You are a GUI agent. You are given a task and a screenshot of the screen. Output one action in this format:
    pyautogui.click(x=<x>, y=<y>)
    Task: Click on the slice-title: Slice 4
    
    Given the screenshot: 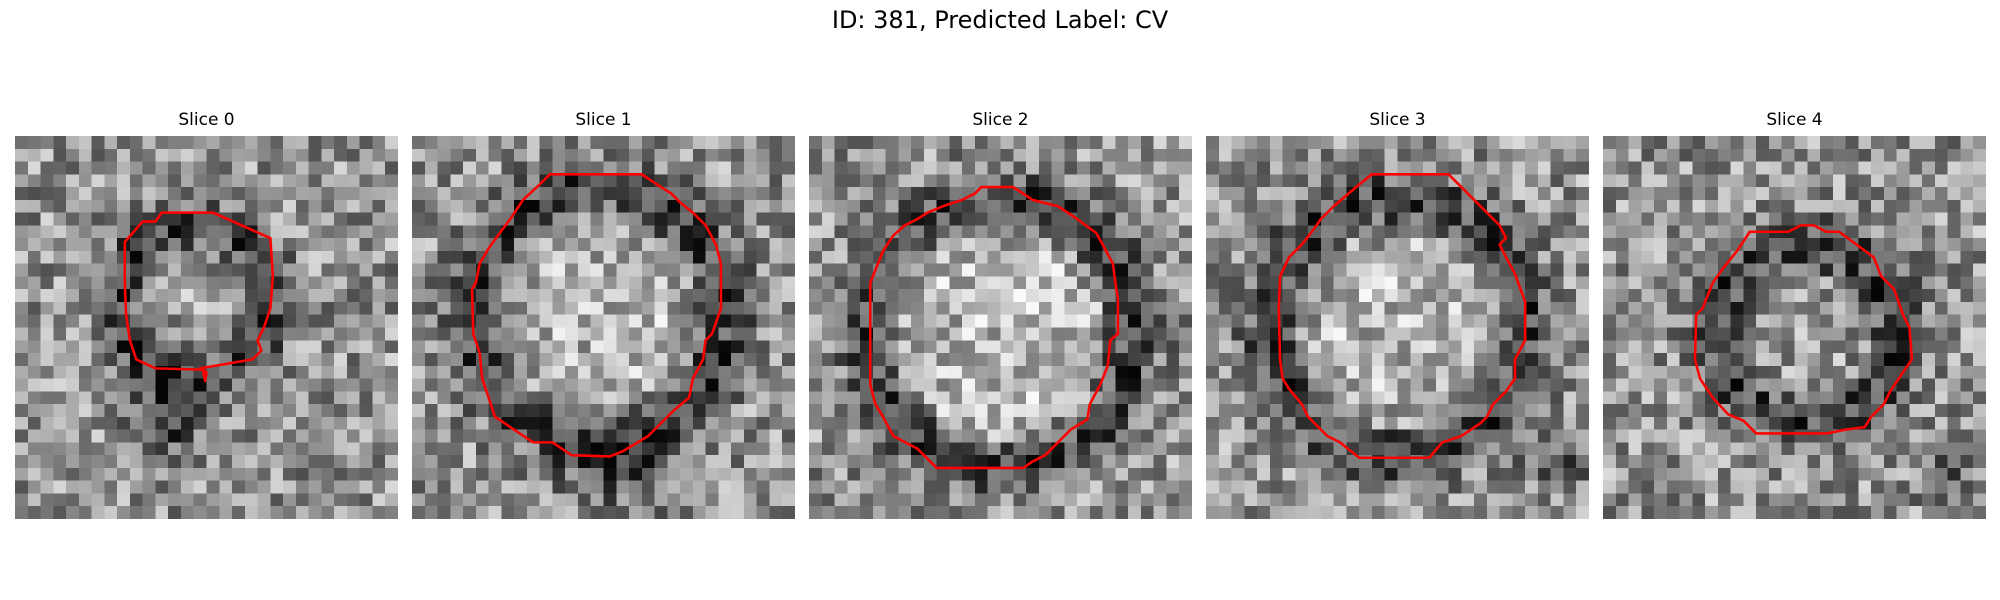 What is the action you would take?
    pyautogui.click(x=1794, y=120)
    